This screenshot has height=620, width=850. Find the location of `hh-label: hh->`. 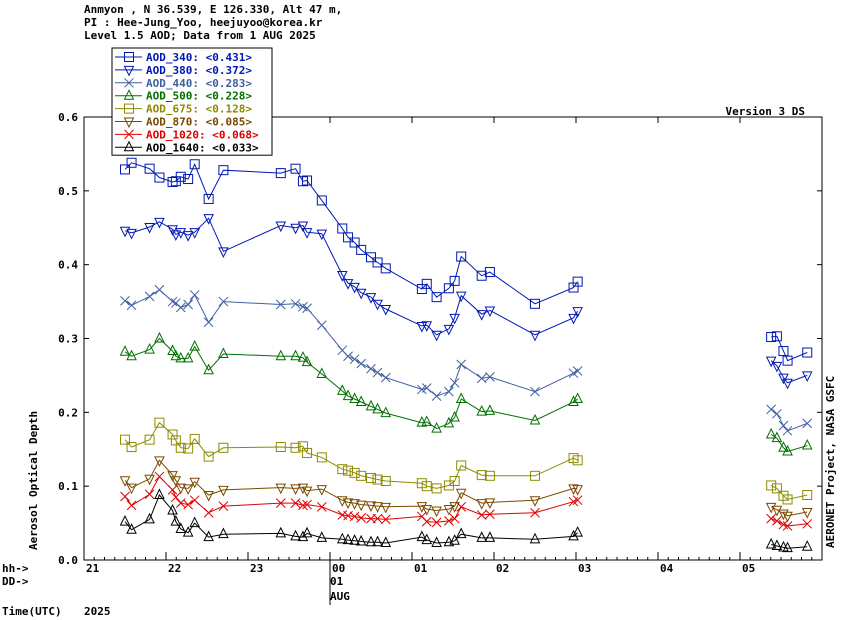

hh-label: hh-> is located at coordinates (15, 568).